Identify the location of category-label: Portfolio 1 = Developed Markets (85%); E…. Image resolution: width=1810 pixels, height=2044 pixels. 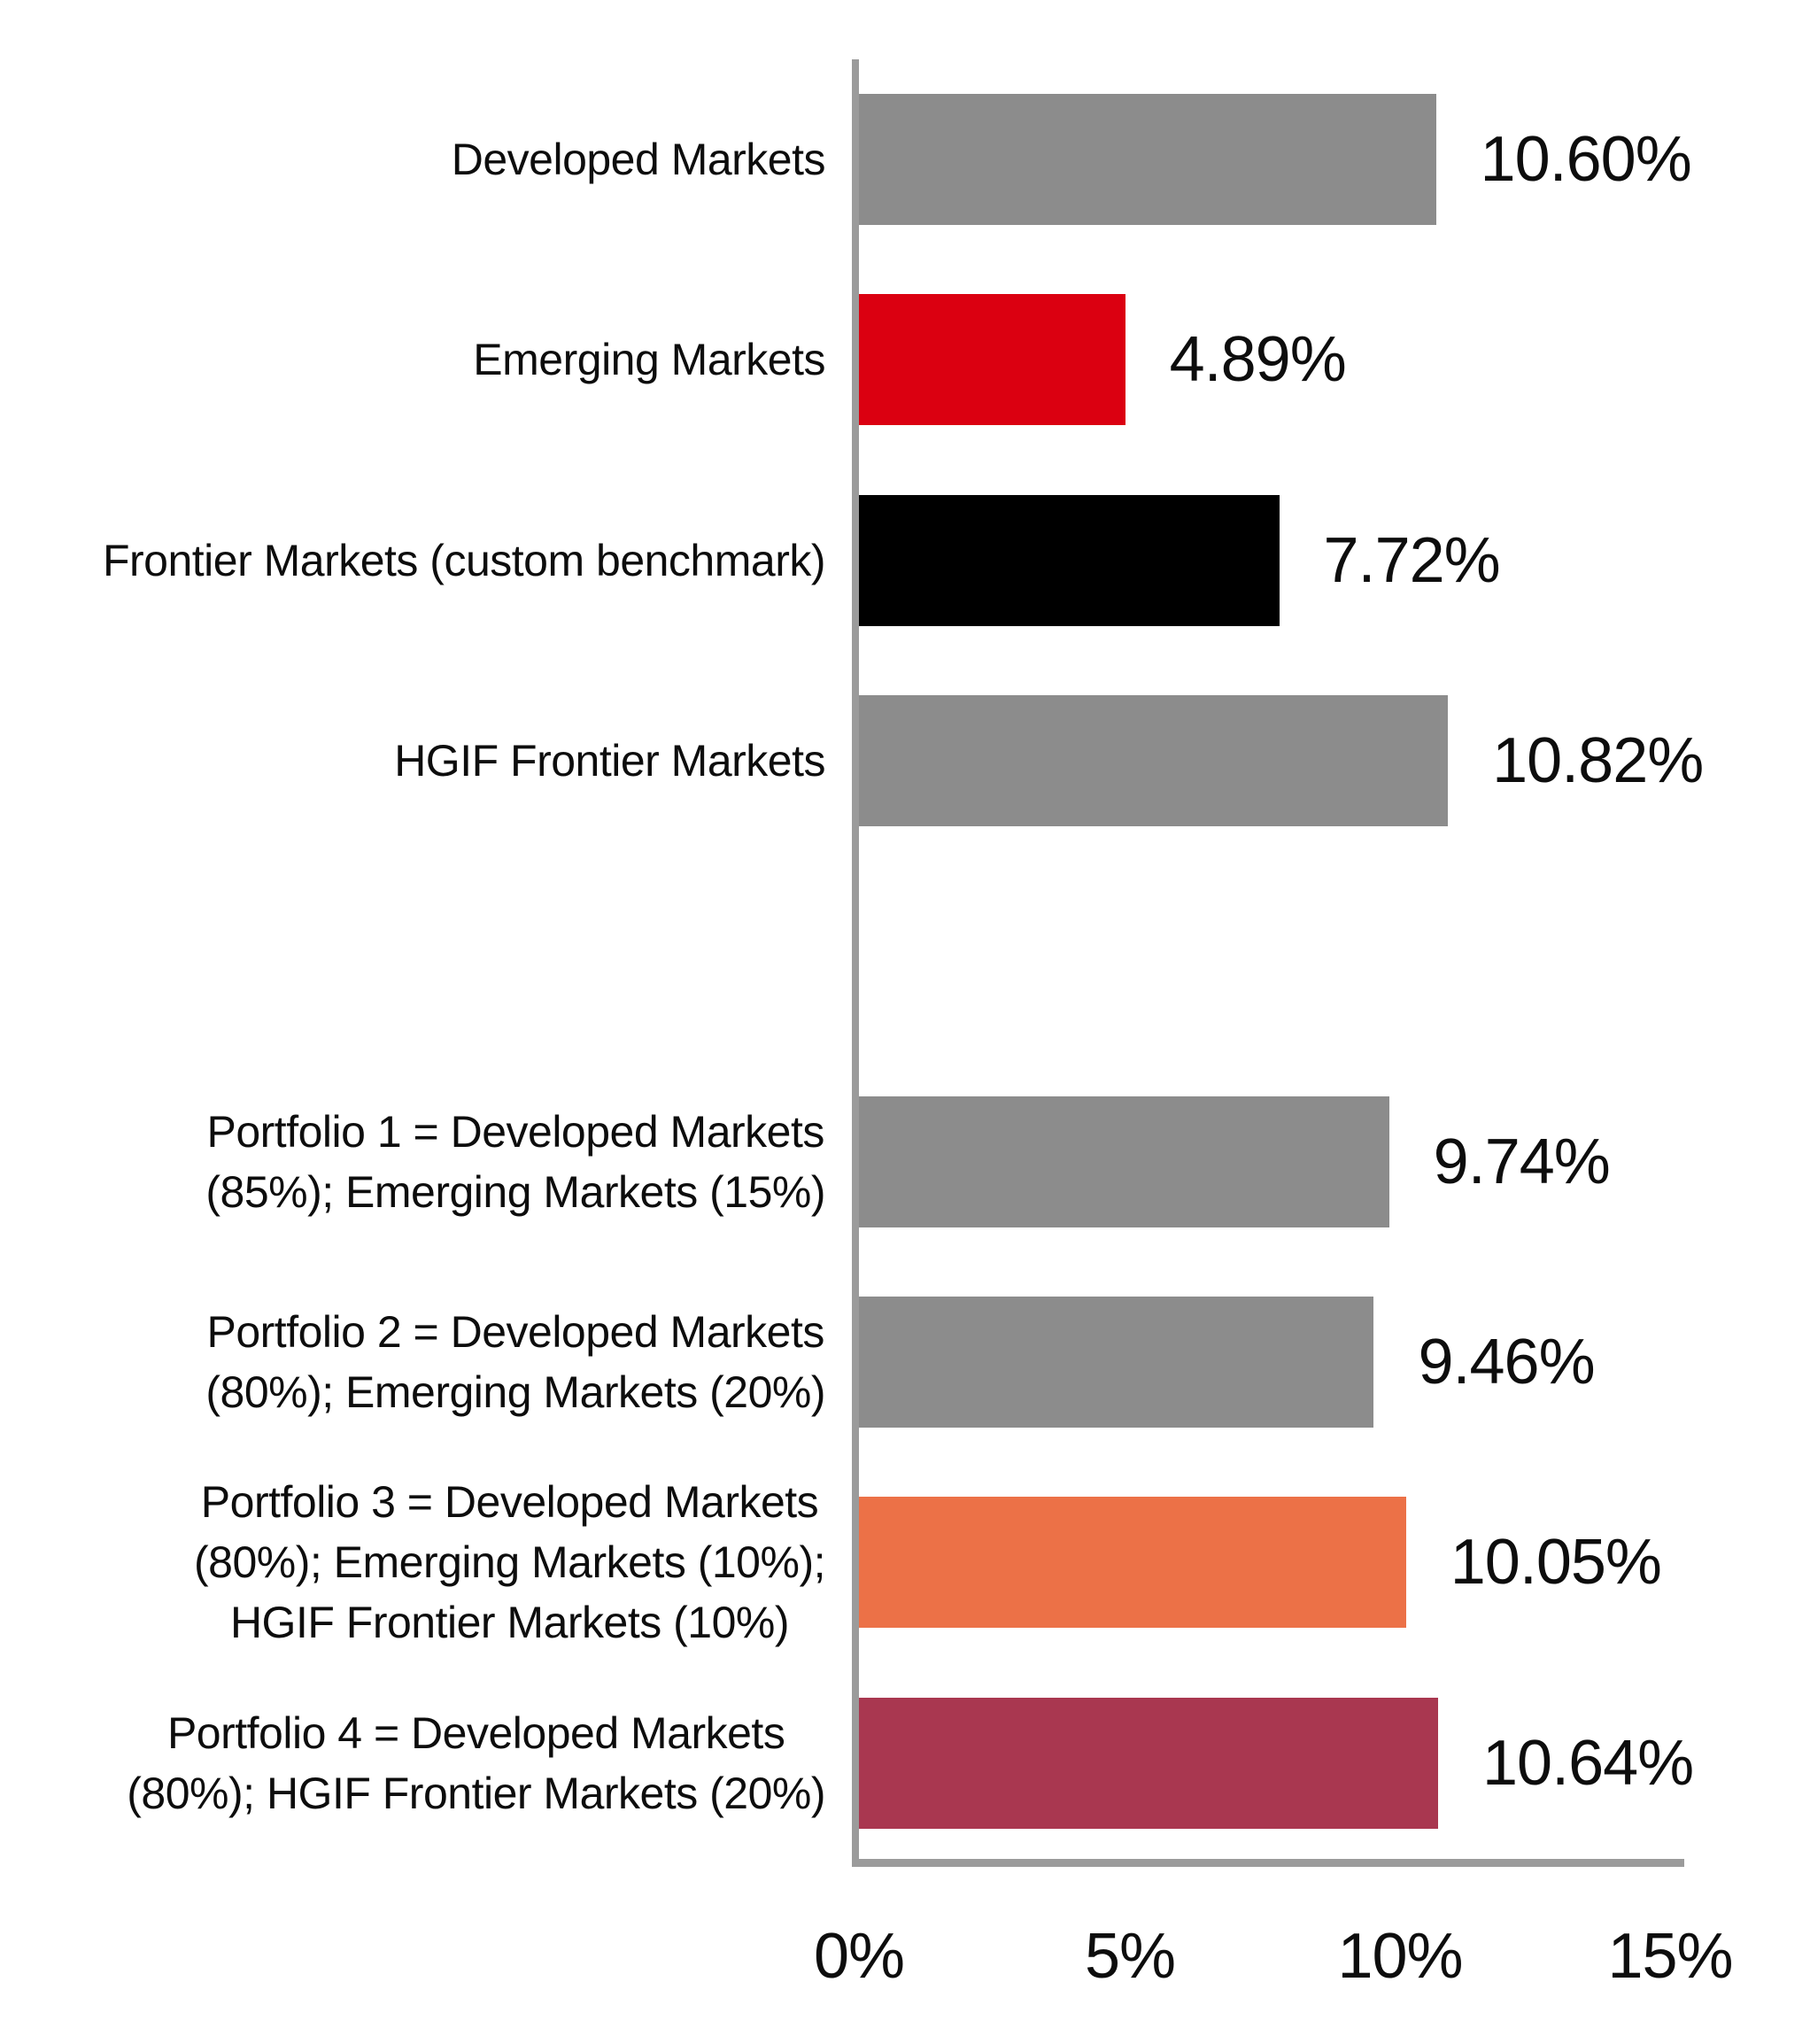
(515, 1162).